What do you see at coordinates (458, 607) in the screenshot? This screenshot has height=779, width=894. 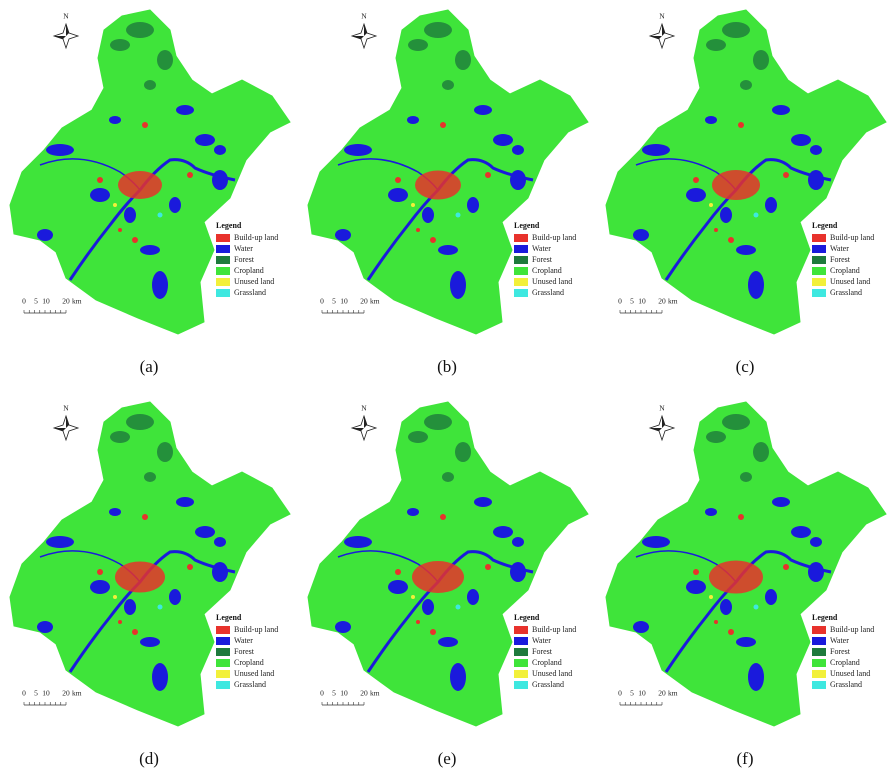 I see `grass-patch` at bounding box center [458, 607].